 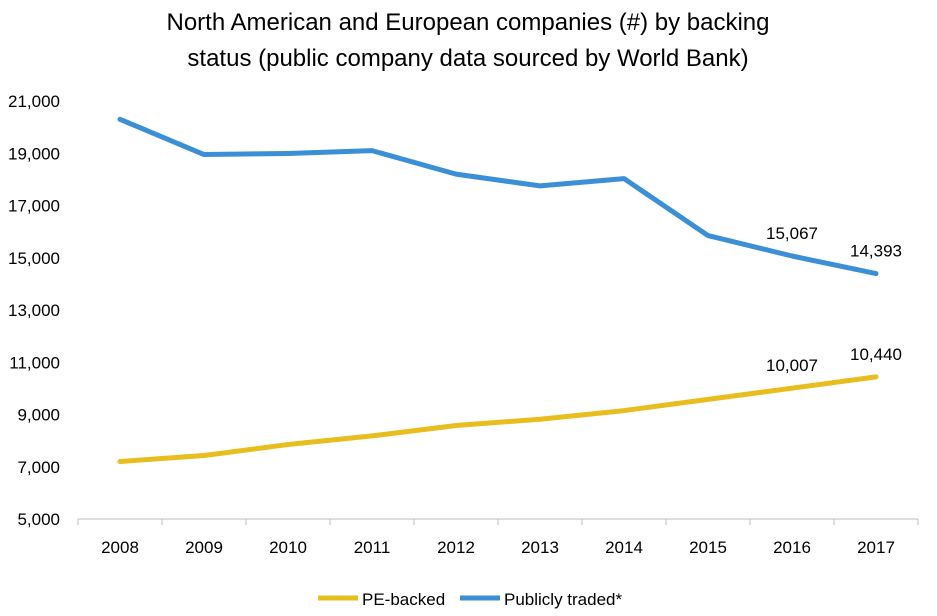 I want to click on x-tick-label: 2009, so click(x=204, y=547).